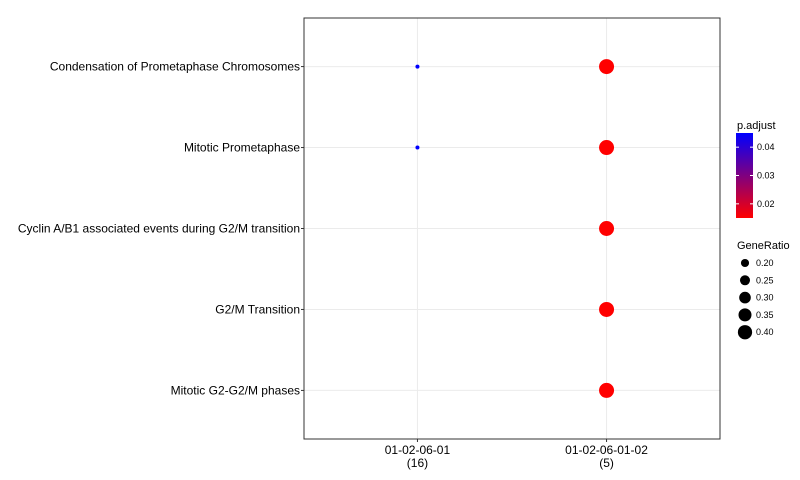  I want to click on x-tick-sublabel: (16), so click(417, 463).